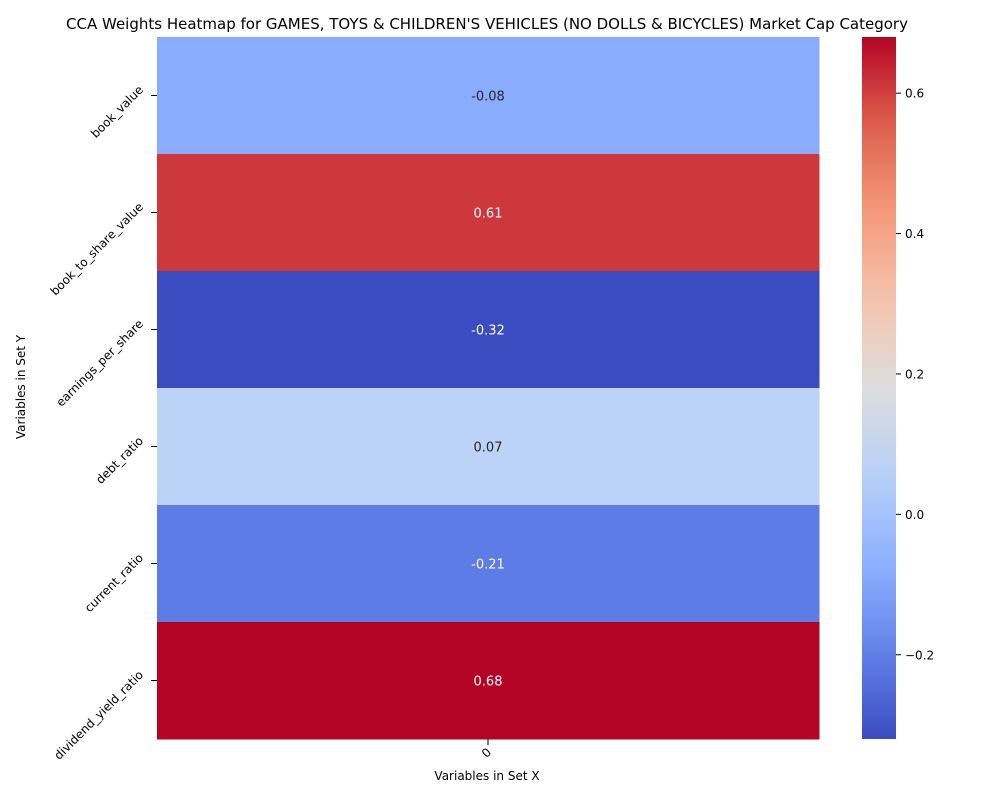  I want to click on x-tick-label: 0, so click(486, 752).